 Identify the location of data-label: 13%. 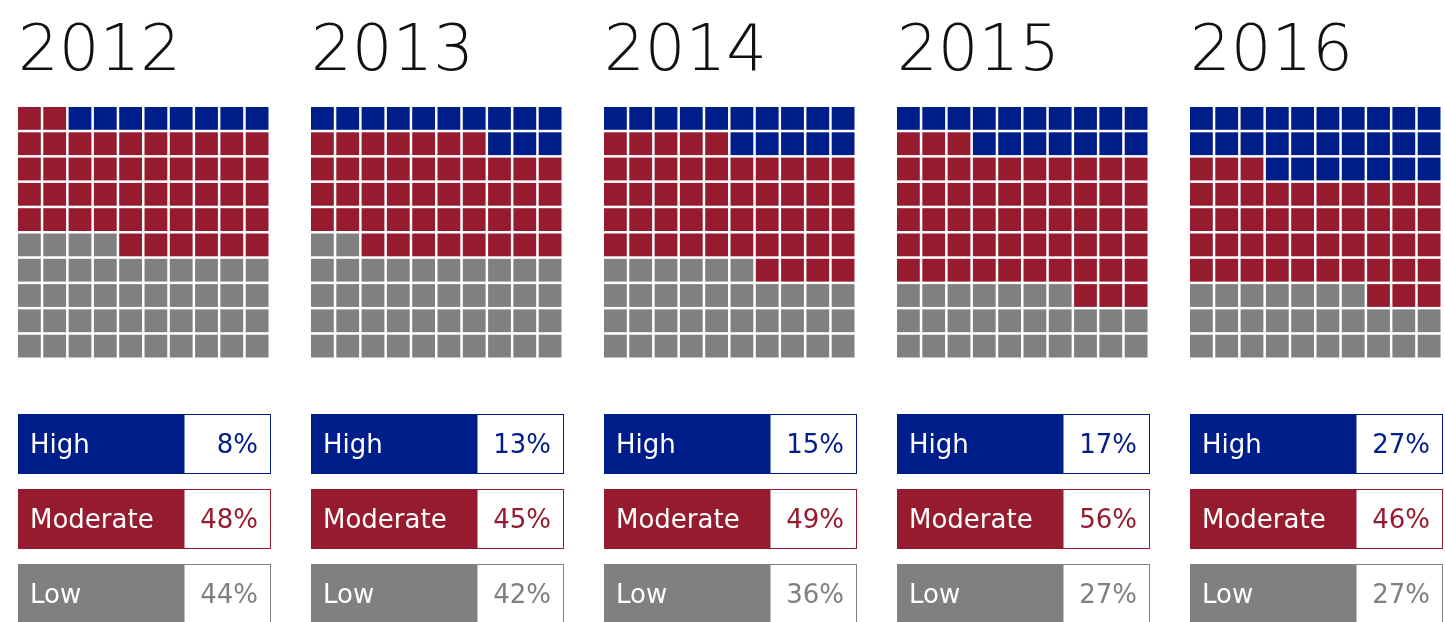
(522, 444).